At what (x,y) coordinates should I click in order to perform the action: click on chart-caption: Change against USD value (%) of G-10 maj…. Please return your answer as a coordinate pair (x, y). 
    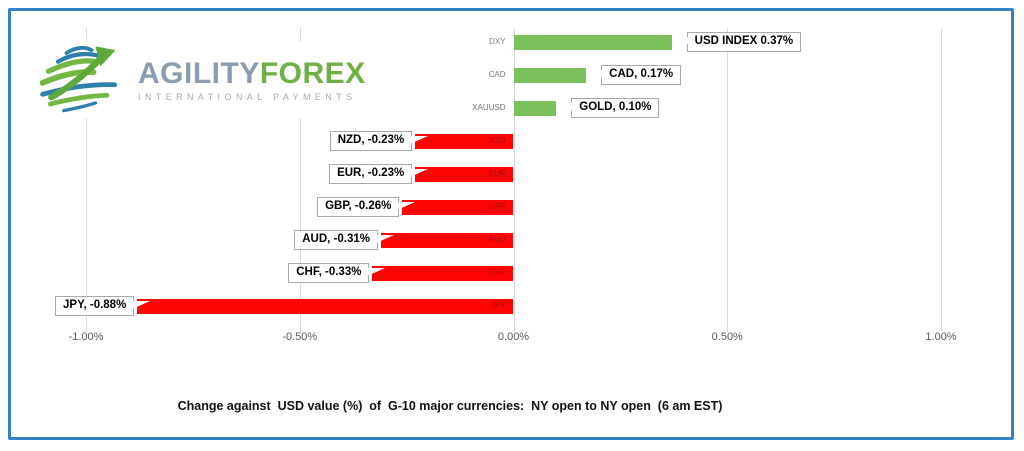
    Looking at the image, I should click on (450, 406).